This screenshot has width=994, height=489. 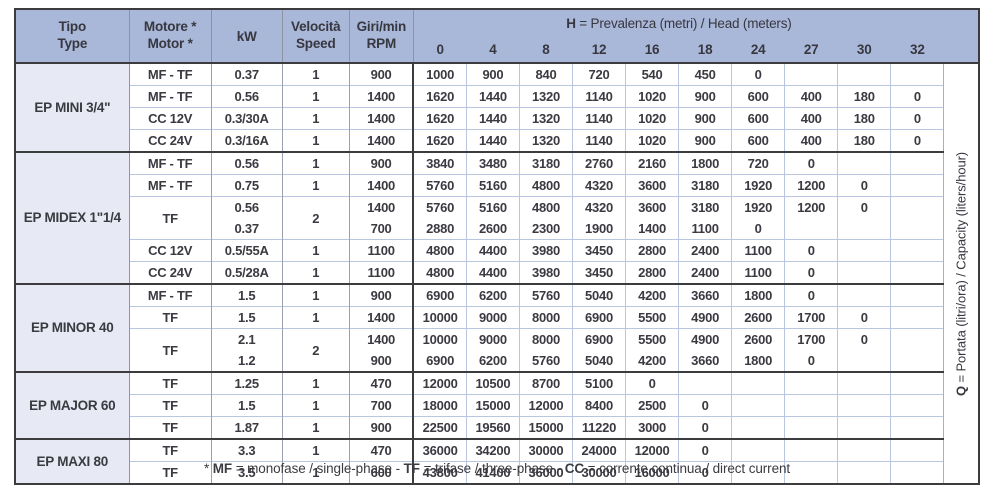 I want to click on q-column-header-blank, so click(x=961, y=36).